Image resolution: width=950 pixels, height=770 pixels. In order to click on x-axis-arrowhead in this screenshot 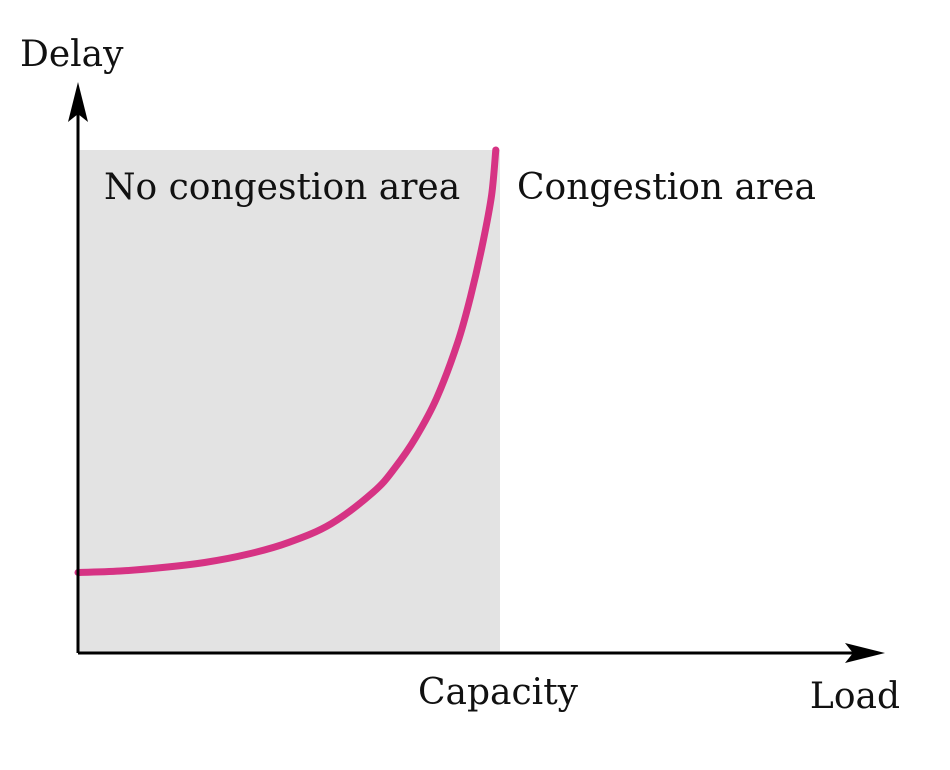, I will do `click(865, 653)`.